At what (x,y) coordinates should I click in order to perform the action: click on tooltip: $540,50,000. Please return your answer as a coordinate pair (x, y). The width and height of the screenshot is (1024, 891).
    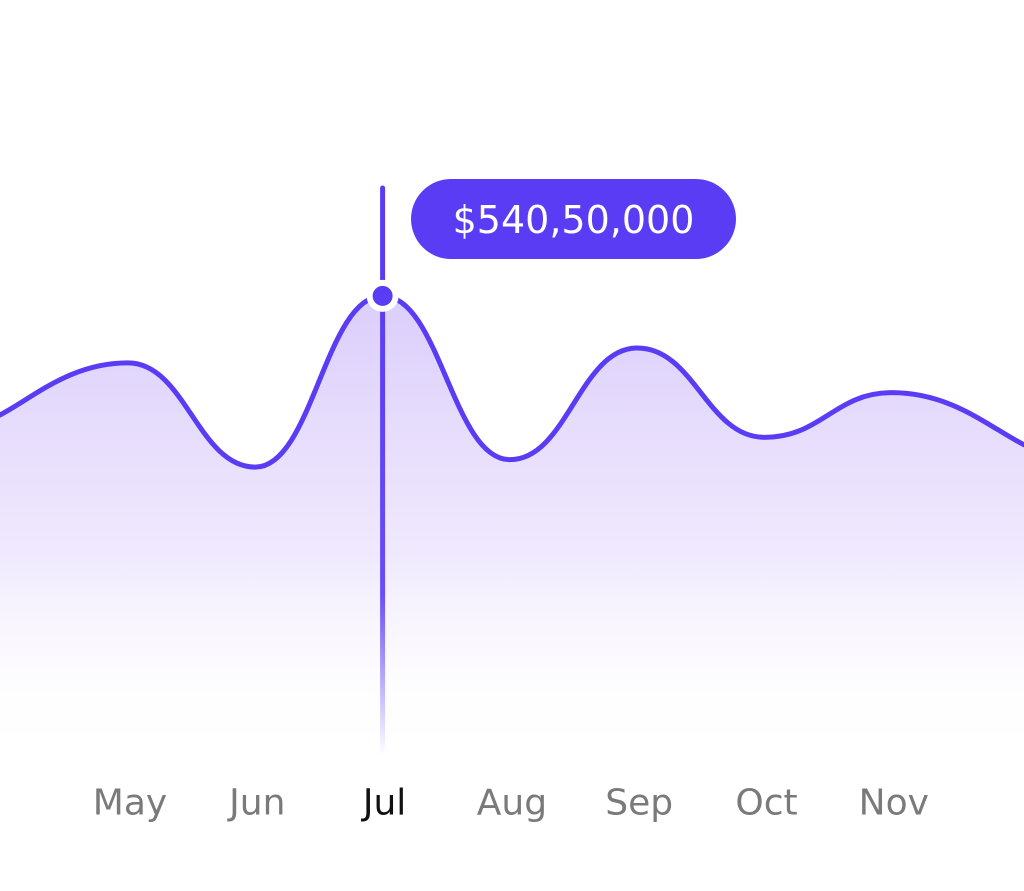
    Looking at the image, I should click on (573, 219).